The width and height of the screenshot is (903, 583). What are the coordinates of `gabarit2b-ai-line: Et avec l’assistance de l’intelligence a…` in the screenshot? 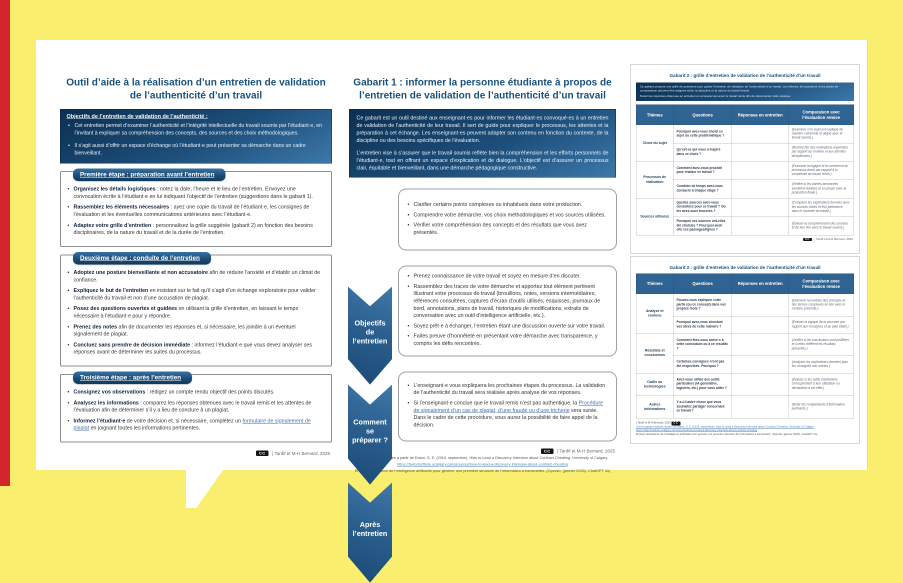 It's located at (727, 434).